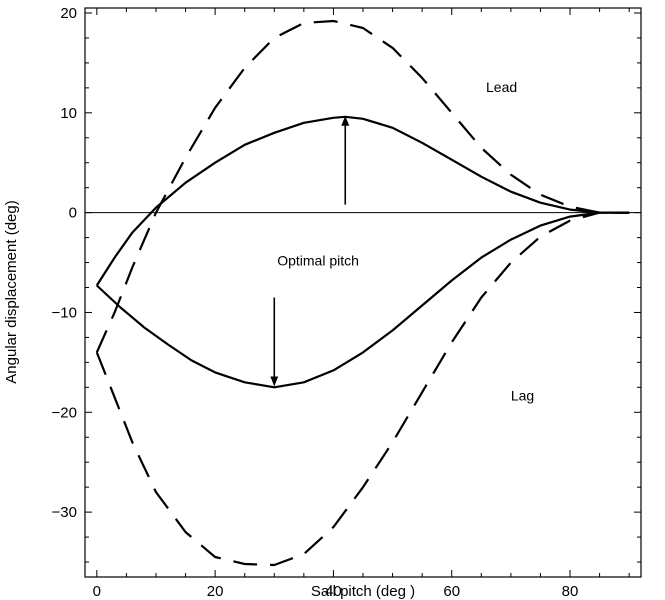 The width and height of the screenshot is (665, 600). Describe the element at coordinates (215, 591) in the screenshot. I see `x-tick-label: 20` at that location.